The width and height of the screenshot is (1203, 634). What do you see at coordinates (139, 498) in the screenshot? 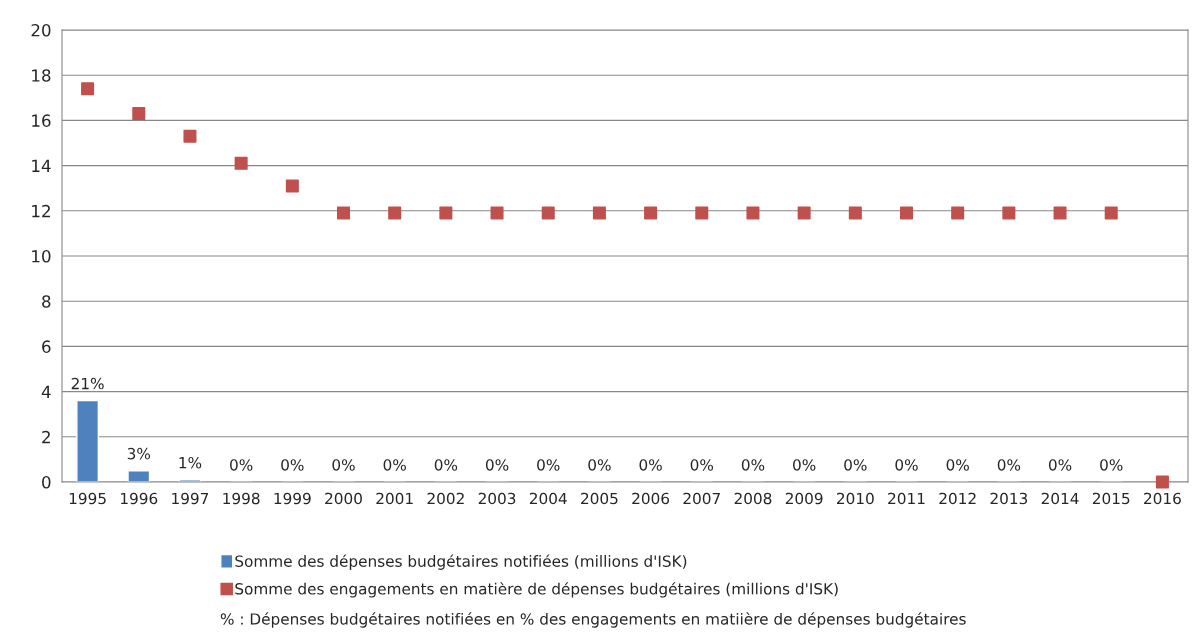
I see `x-tick-label: 1996` at bounding box center [139, 498].